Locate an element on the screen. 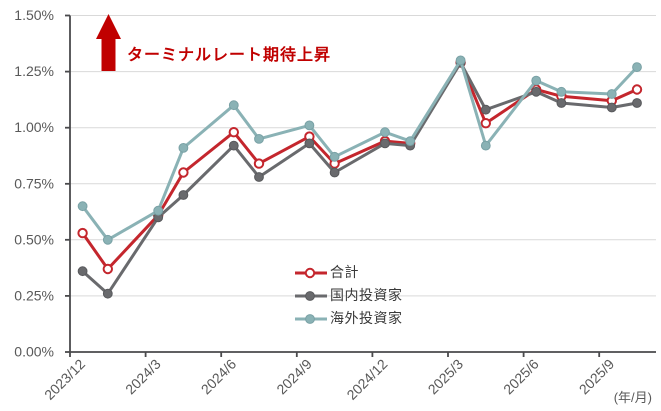 This screenshot has height=411, width=661. y-axis-label: 0.50% is located at coordinates (34, 239).